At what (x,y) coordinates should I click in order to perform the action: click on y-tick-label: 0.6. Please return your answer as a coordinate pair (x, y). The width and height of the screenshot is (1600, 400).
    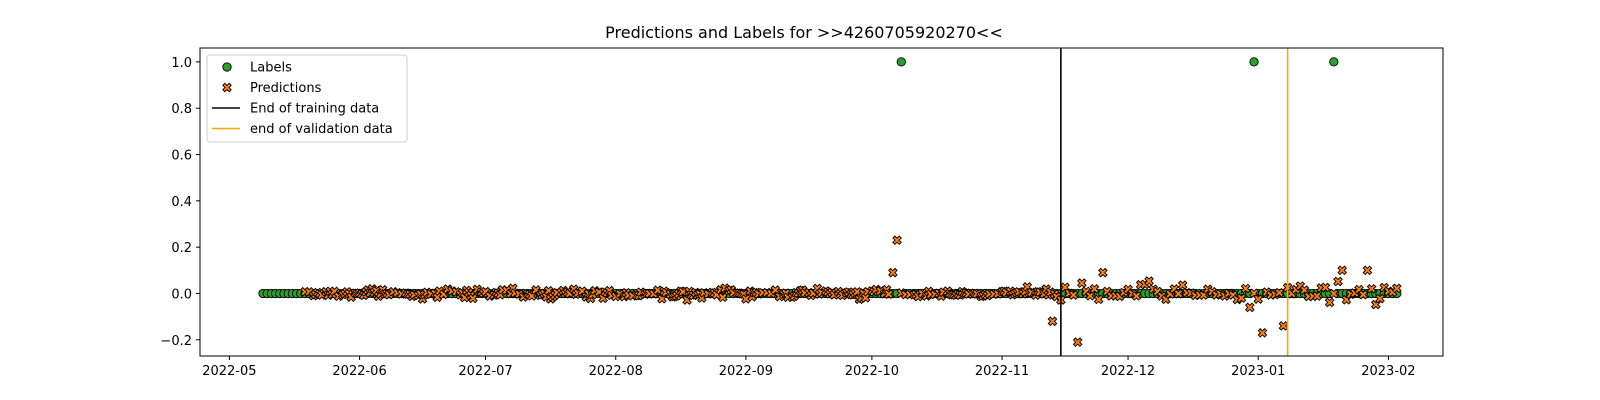
    Looking at the image, I should click on (181, 156).